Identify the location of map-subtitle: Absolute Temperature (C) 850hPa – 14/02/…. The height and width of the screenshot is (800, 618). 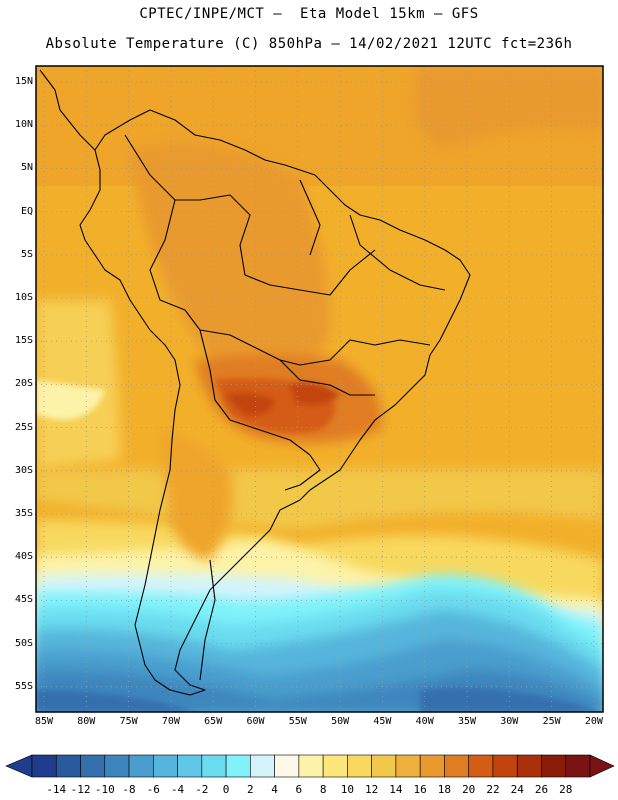
(309, 44).